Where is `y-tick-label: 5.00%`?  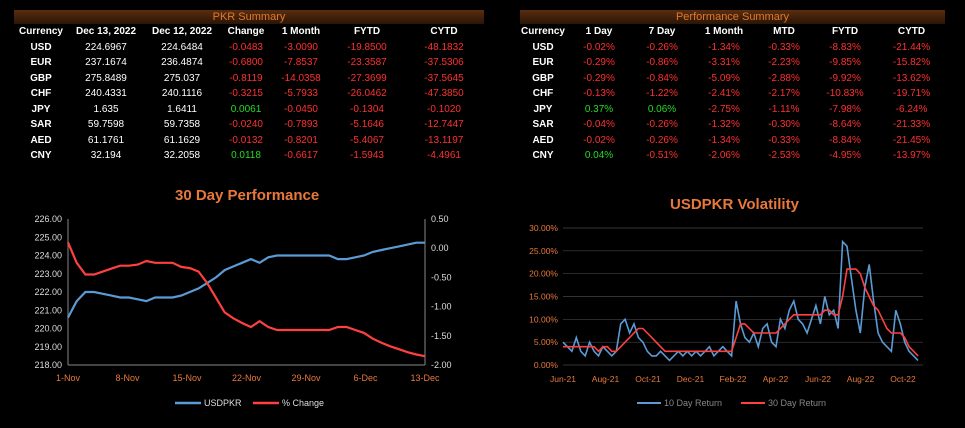
y-tick-label: 5.00% is located at coordinates (546, 342).